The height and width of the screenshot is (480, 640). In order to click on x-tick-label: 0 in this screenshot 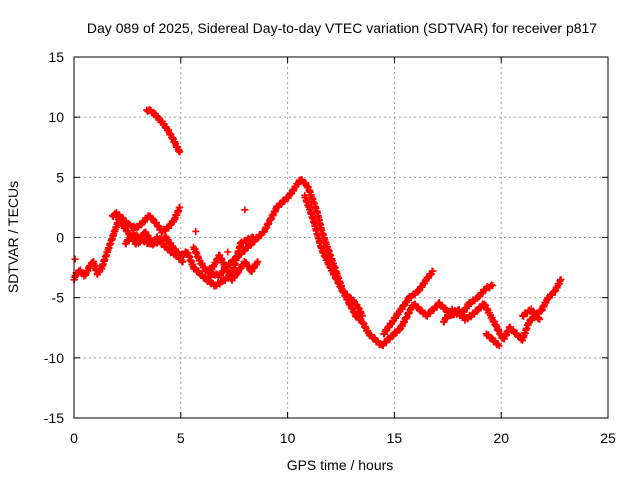, I will do `click(74, 438)`.